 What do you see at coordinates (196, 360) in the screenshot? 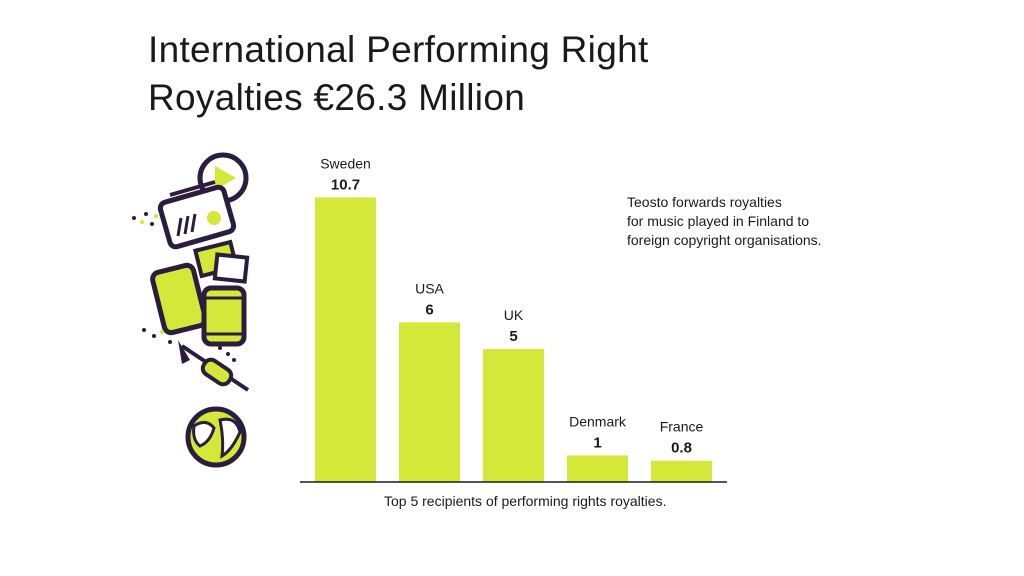
I see `trumpet-icon` at bounding box center [196, 360].